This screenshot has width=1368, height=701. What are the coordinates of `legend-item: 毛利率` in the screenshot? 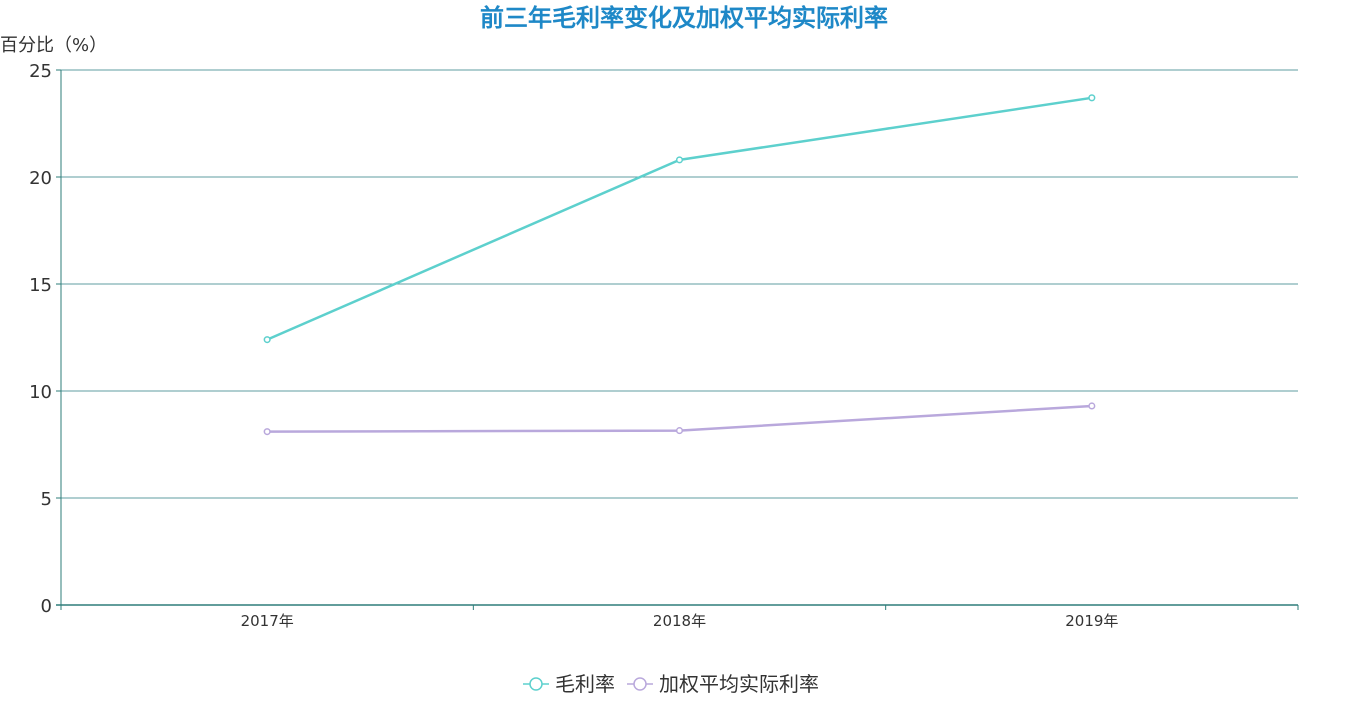 It's located at (569, 684).